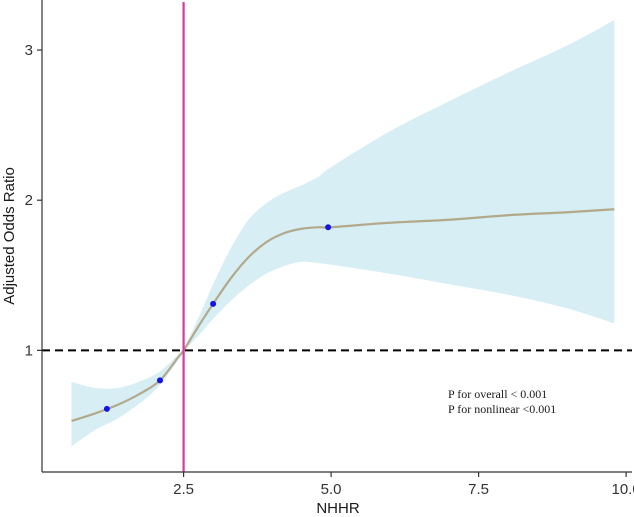  What do you see at coordinates (29, 350) in the screenshot?
I see `y-tick-label: 1` at bounding box center [29, 350].